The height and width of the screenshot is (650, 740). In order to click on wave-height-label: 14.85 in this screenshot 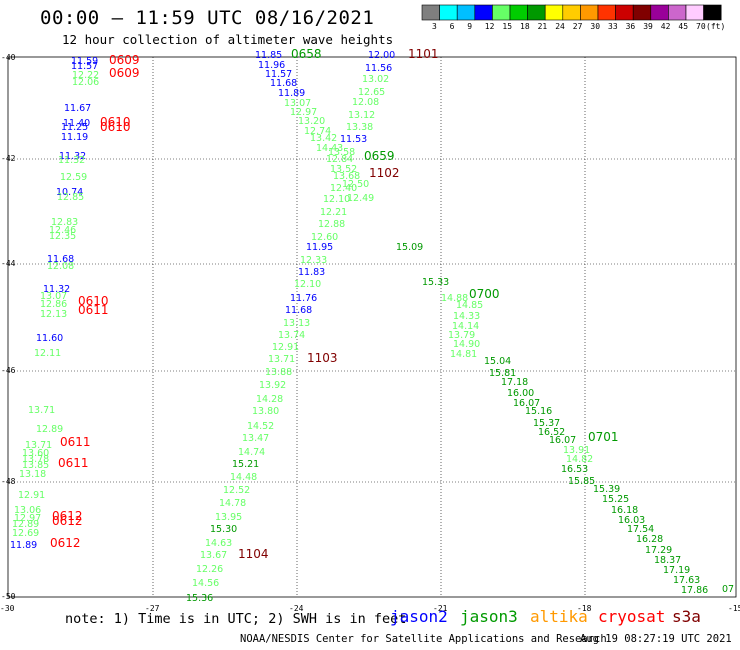, I will do `click(469, 305)`.